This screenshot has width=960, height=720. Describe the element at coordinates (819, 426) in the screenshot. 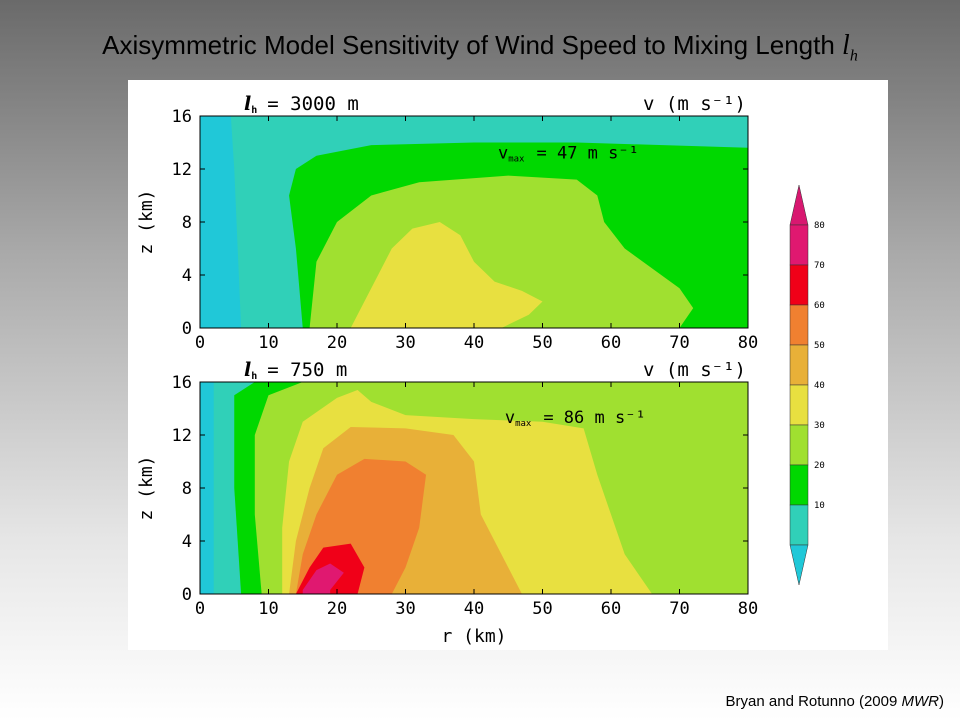

I see `colorbar-label: 30` at that location.